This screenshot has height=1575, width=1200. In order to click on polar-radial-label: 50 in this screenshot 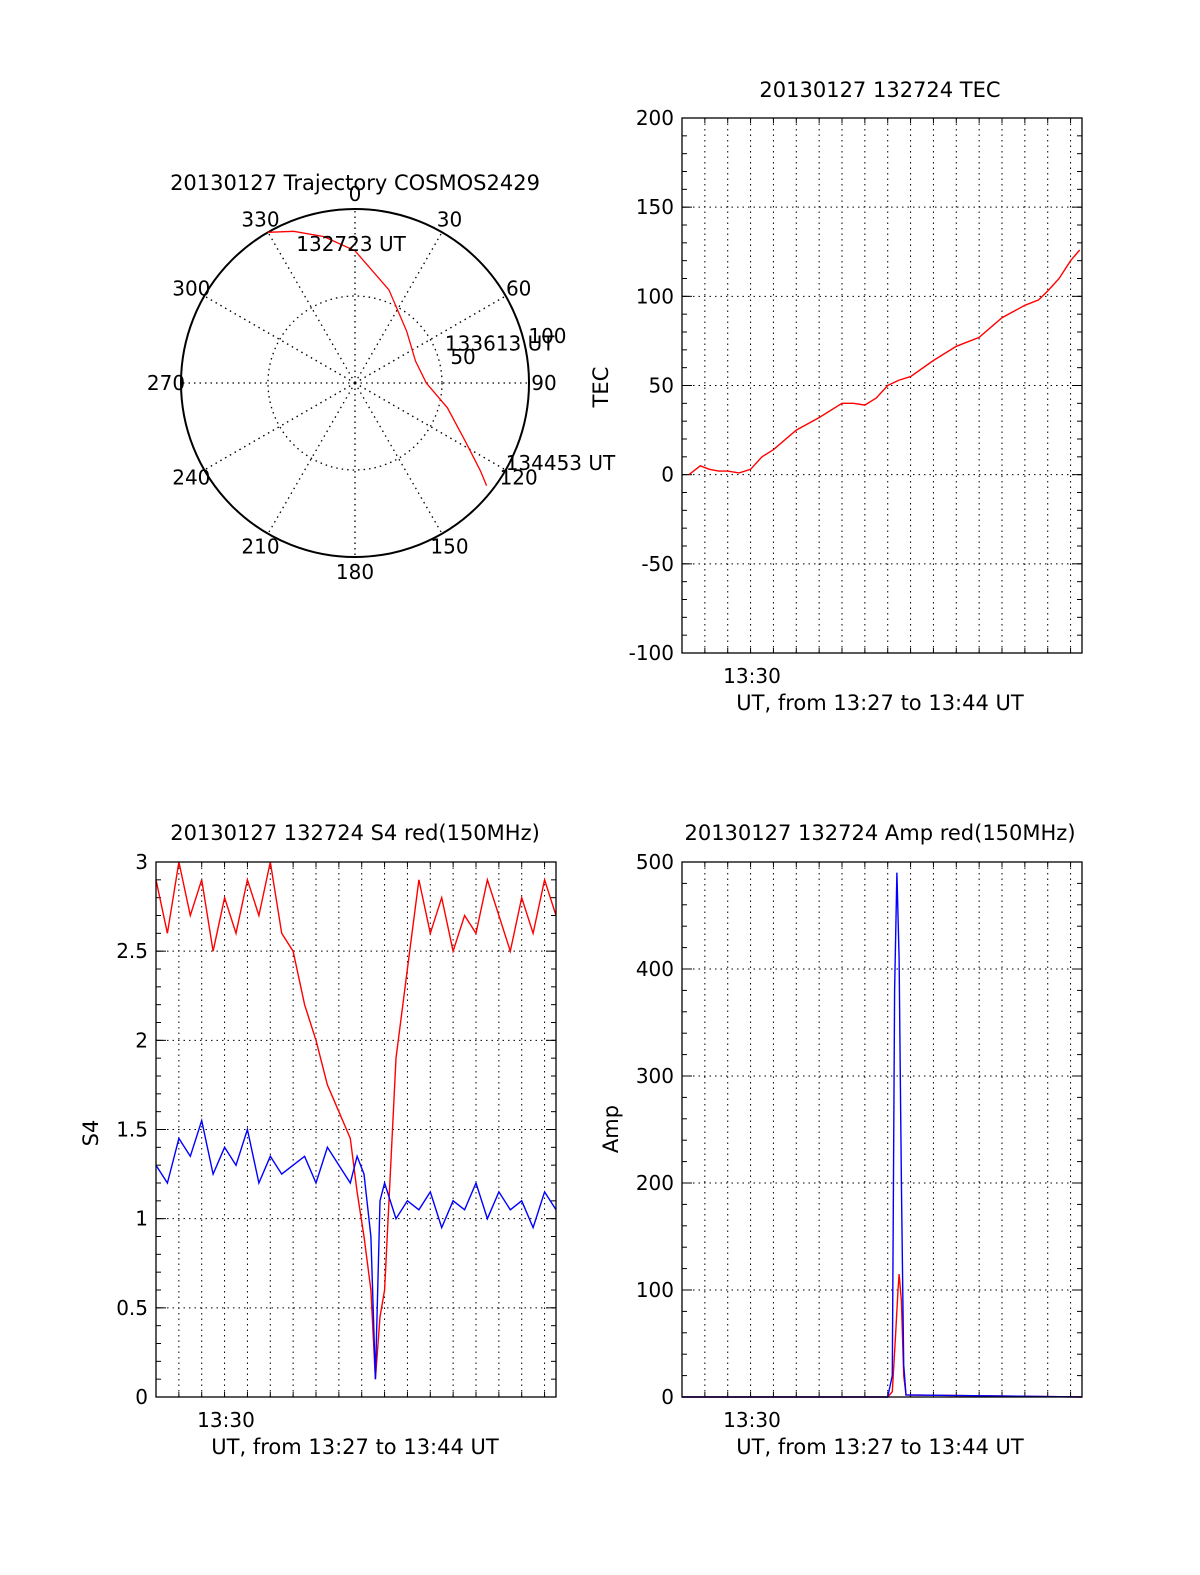, I will do `click(462, 357)`.